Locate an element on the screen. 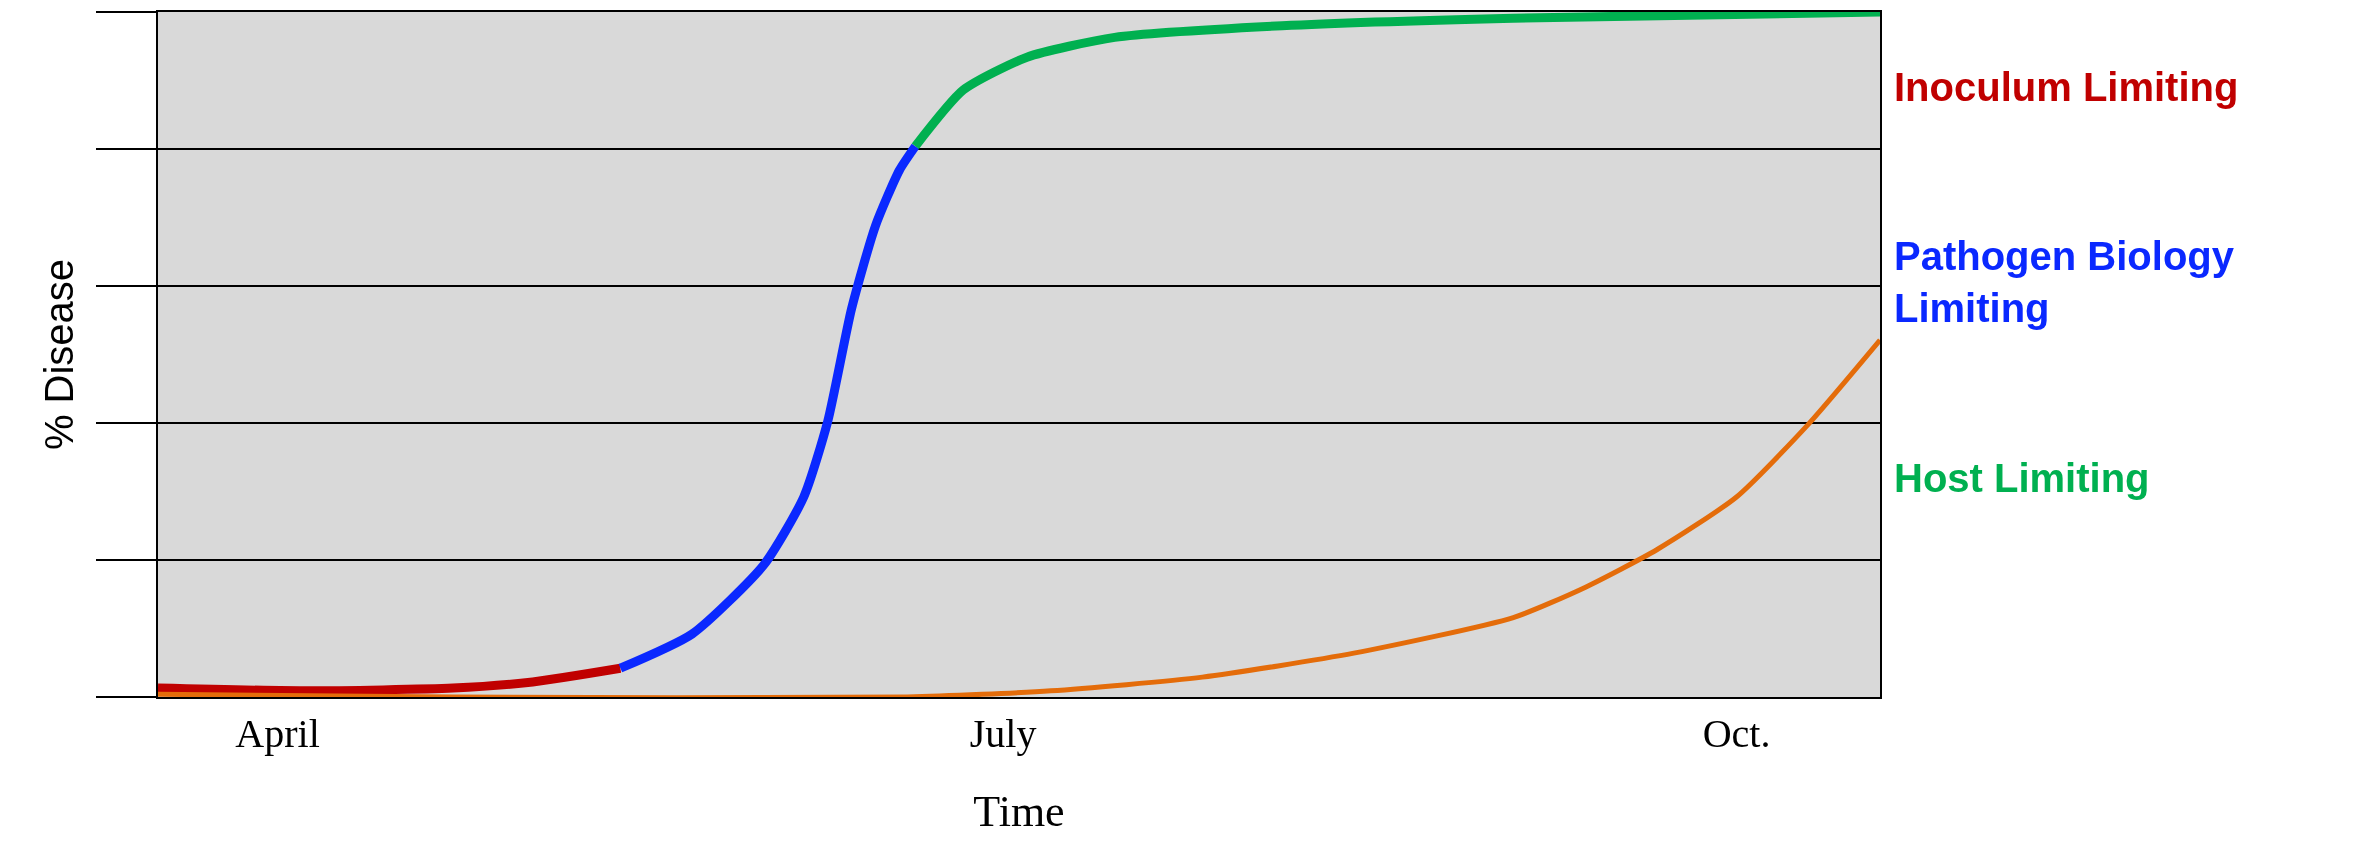  y-axis-title: % Disease is located at coordinates (59, 354).